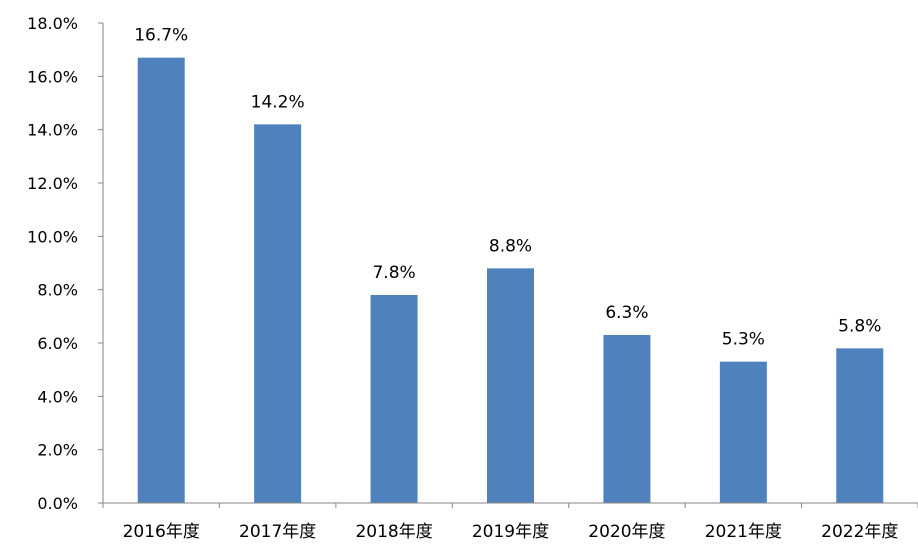 The height and width of the screenshot is (547, 918). Describe the element at coordinates (510, 246) in the screenshot. I see `data-label: 8.8%` at that location.